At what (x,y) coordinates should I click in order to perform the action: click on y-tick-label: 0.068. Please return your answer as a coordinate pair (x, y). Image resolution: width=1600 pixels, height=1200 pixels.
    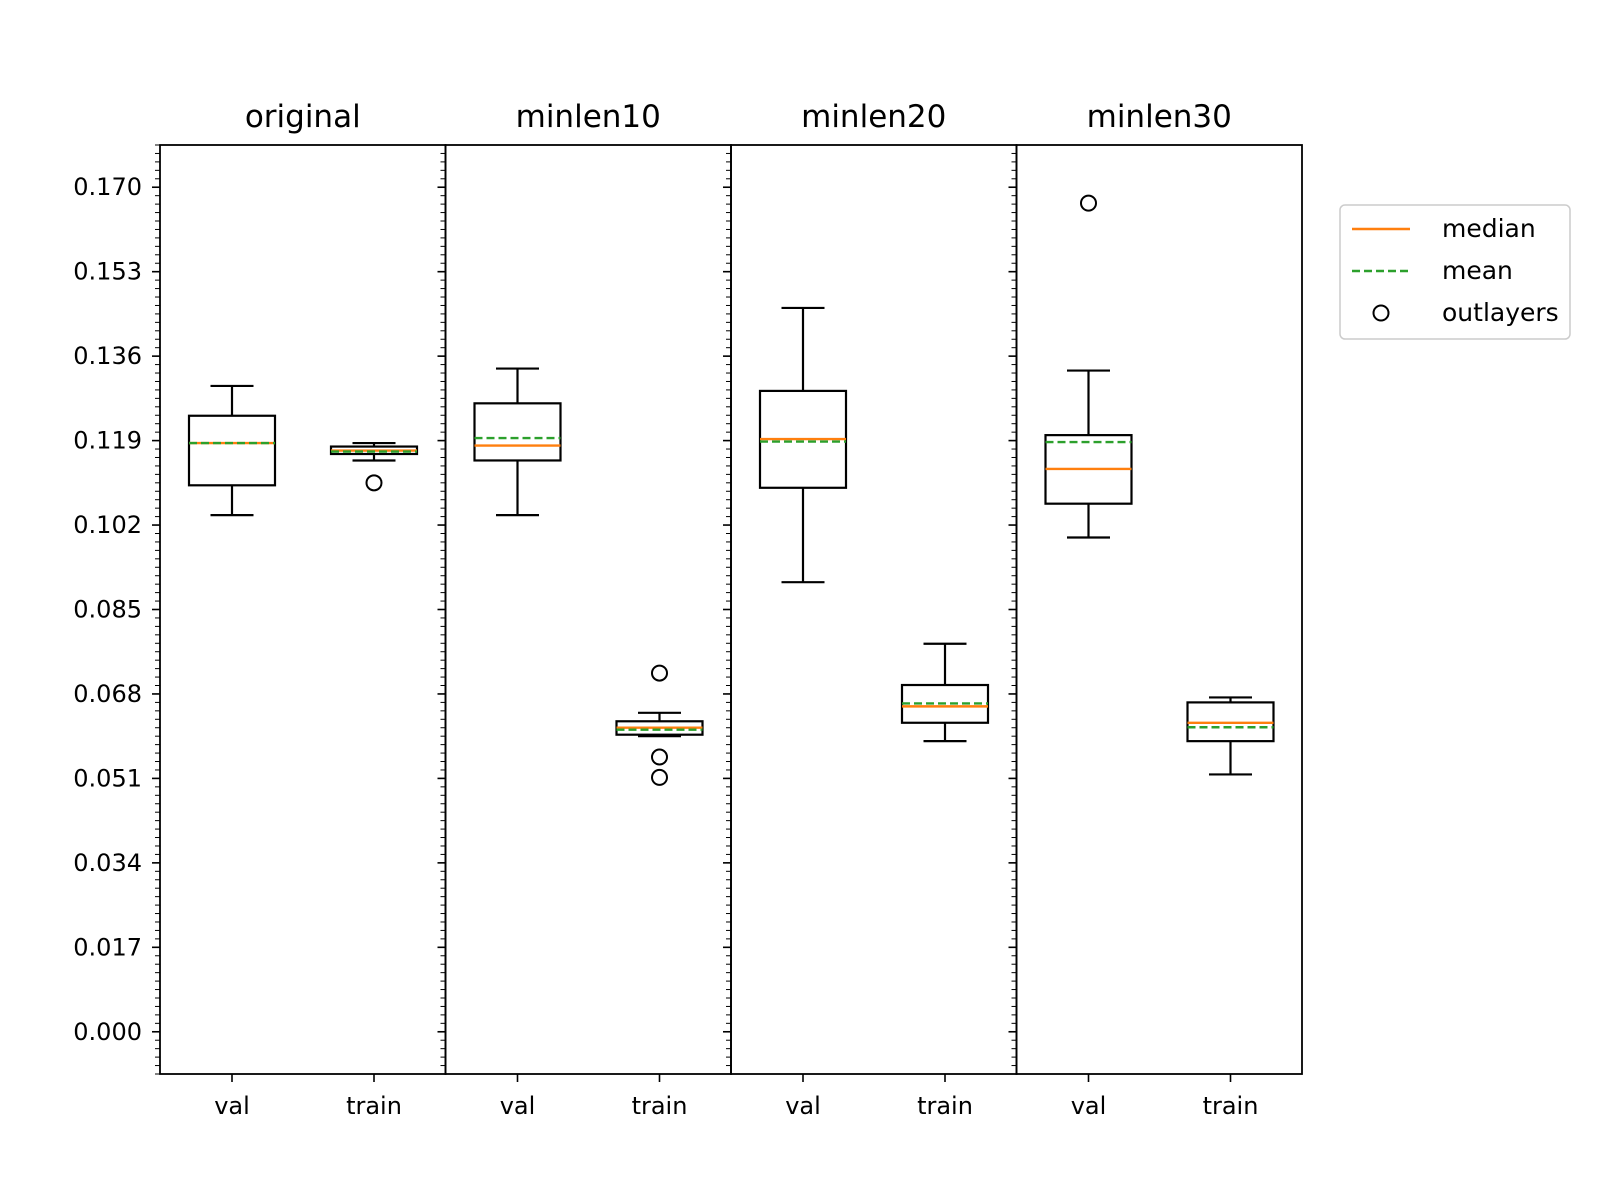
    Looking at the image, I should click on (107, 694).